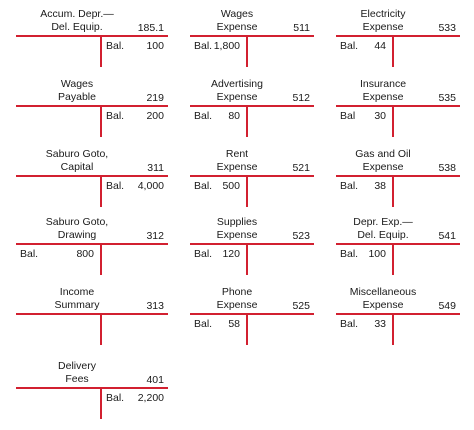 The width and height of the screenshot is (474, 430). What do you see at coordinates (447, 168) in the screenshot?
I see `account-number: 538` at bounding box center [447, 168].